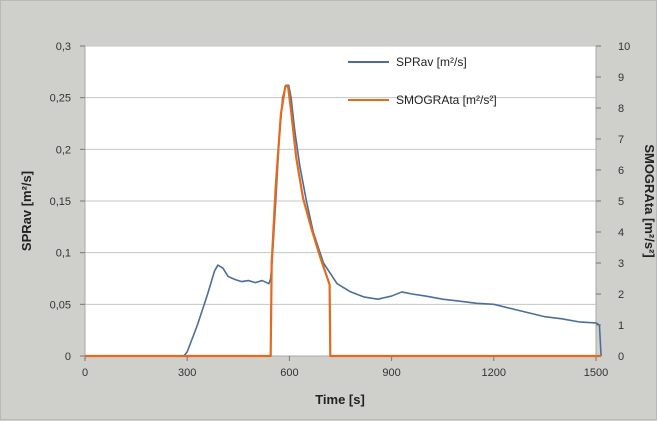  I want to click on y-right-tick-label: 2, so click(621, 295).